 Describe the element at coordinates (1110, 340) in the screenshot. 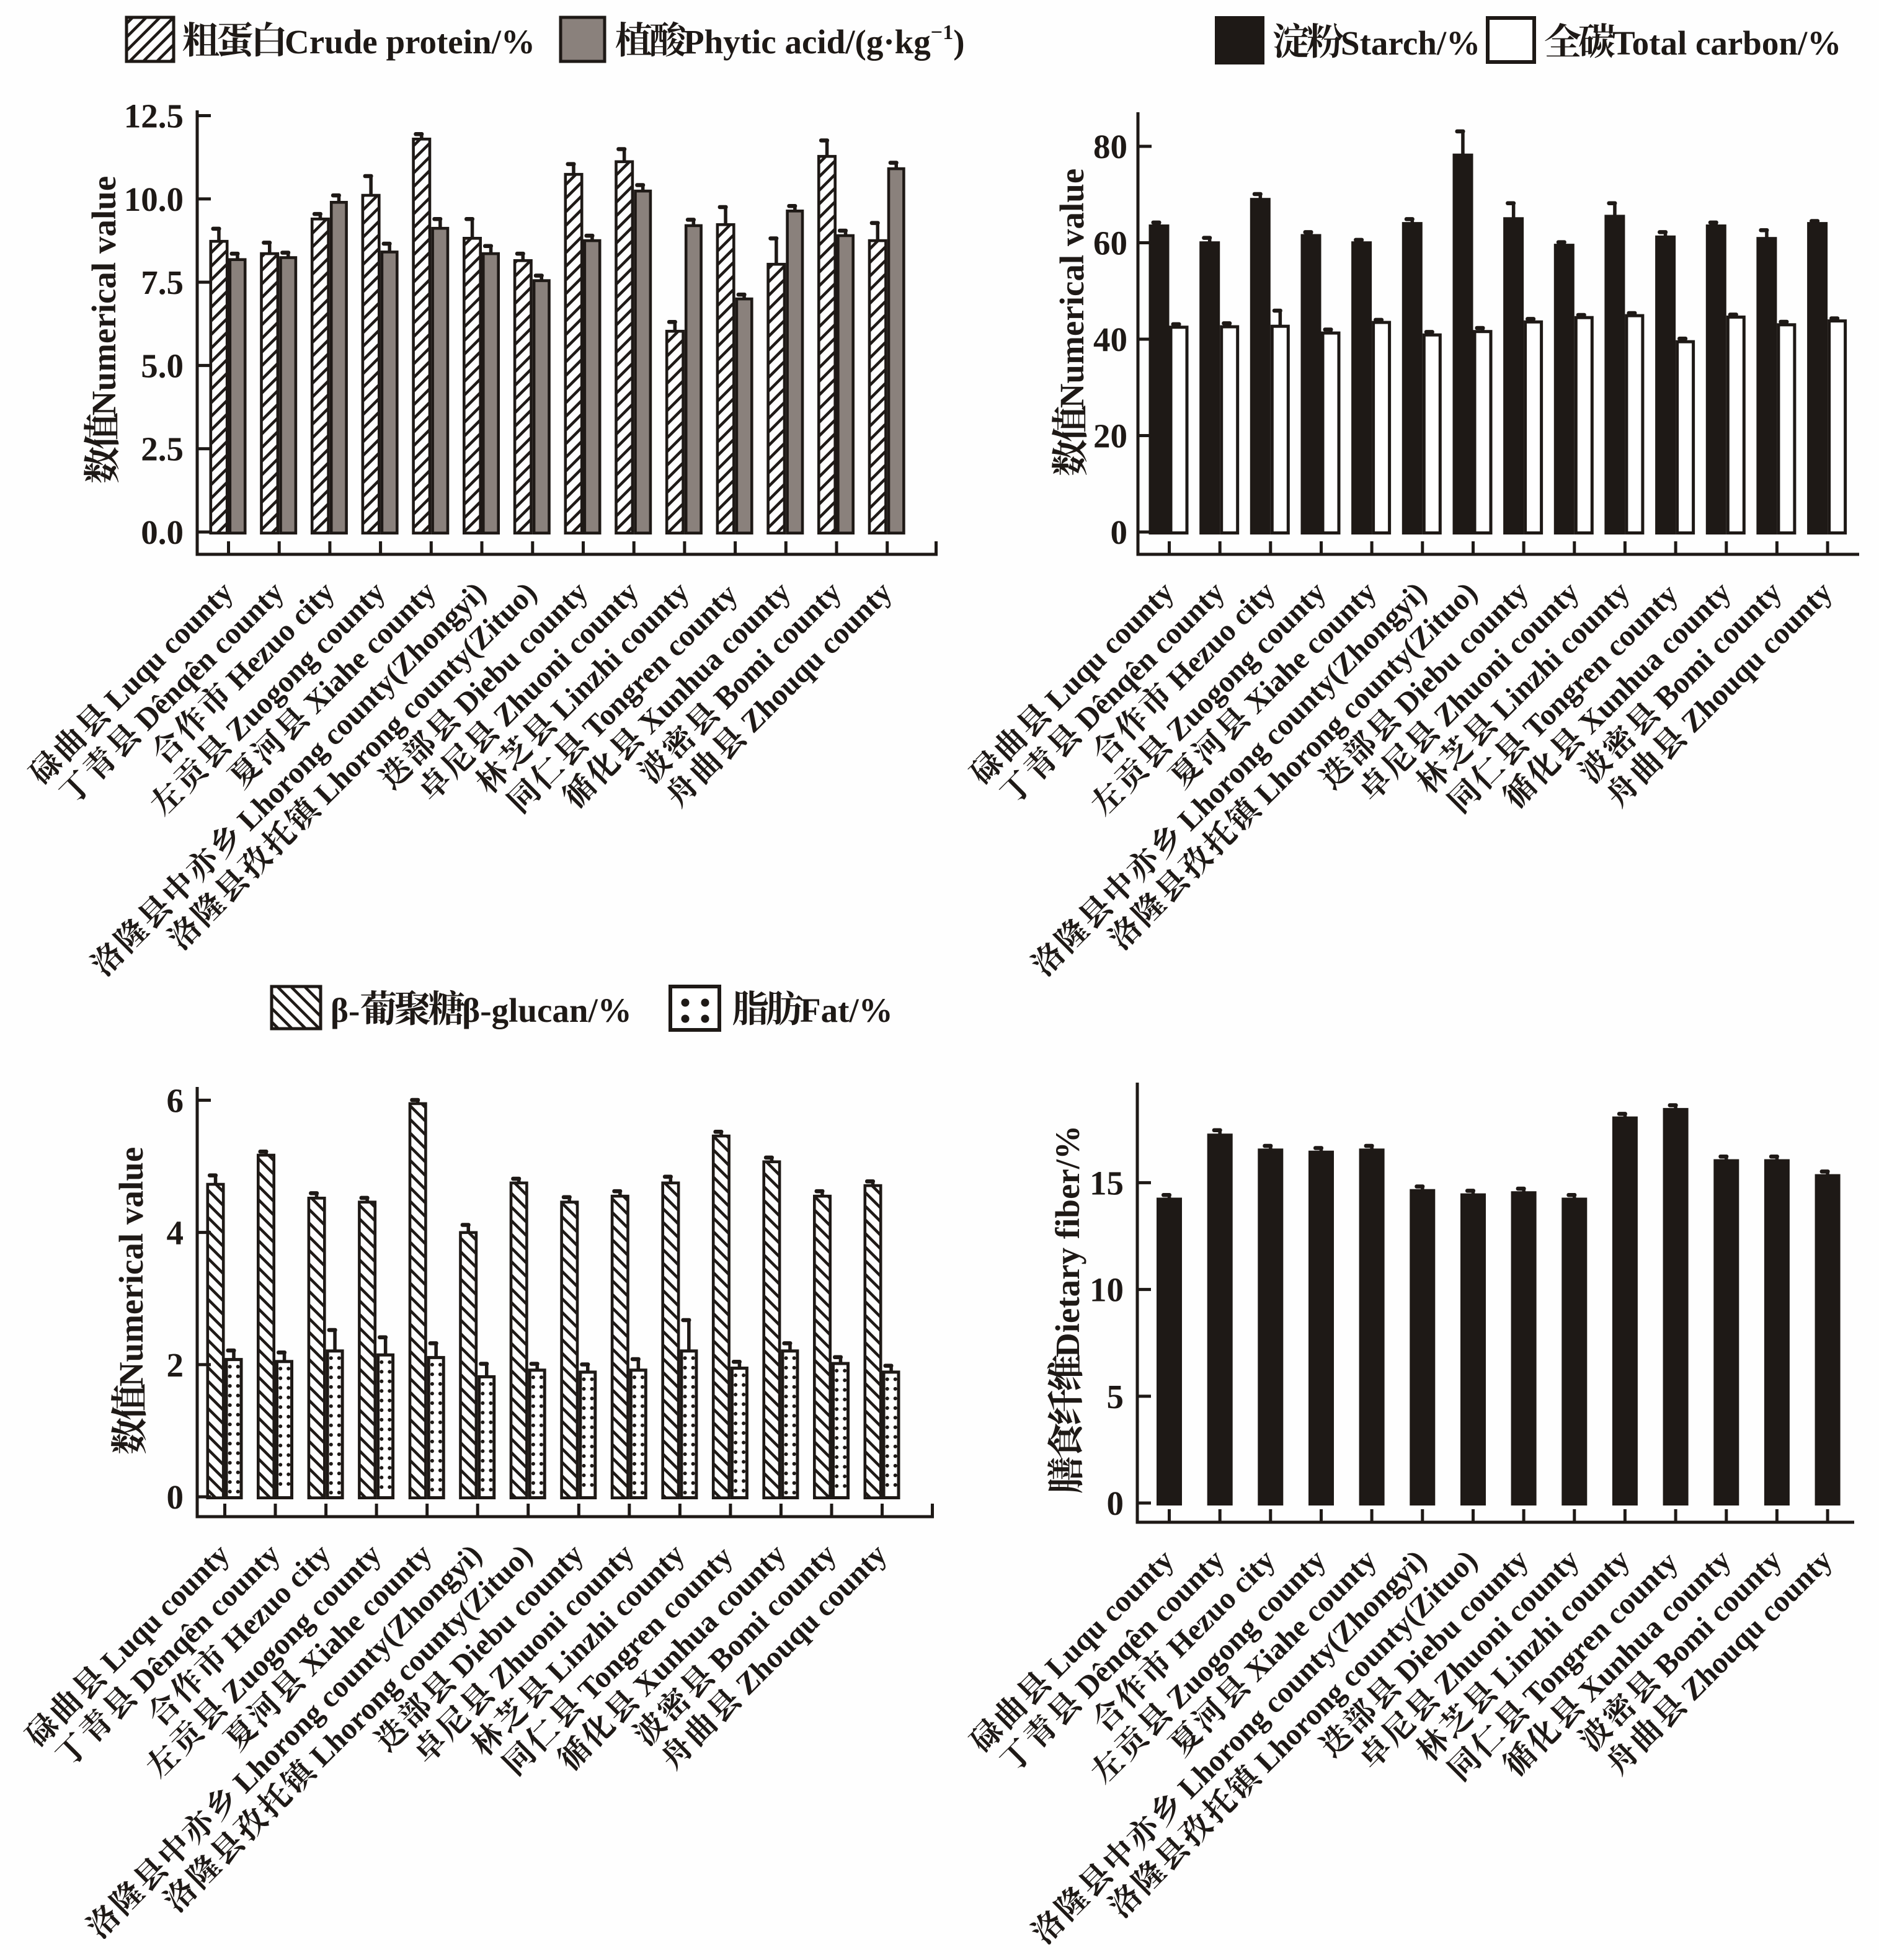

I see `svg-text: 40` at that location.